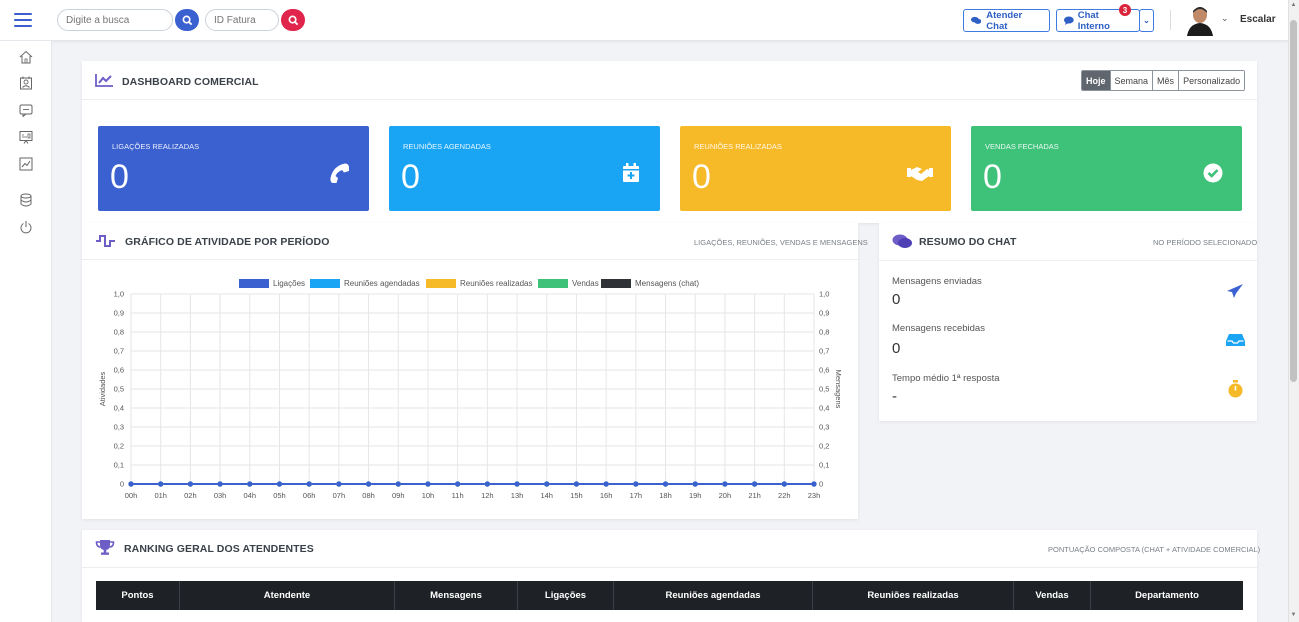  I want to click on phone-icon, so click(339, 173).